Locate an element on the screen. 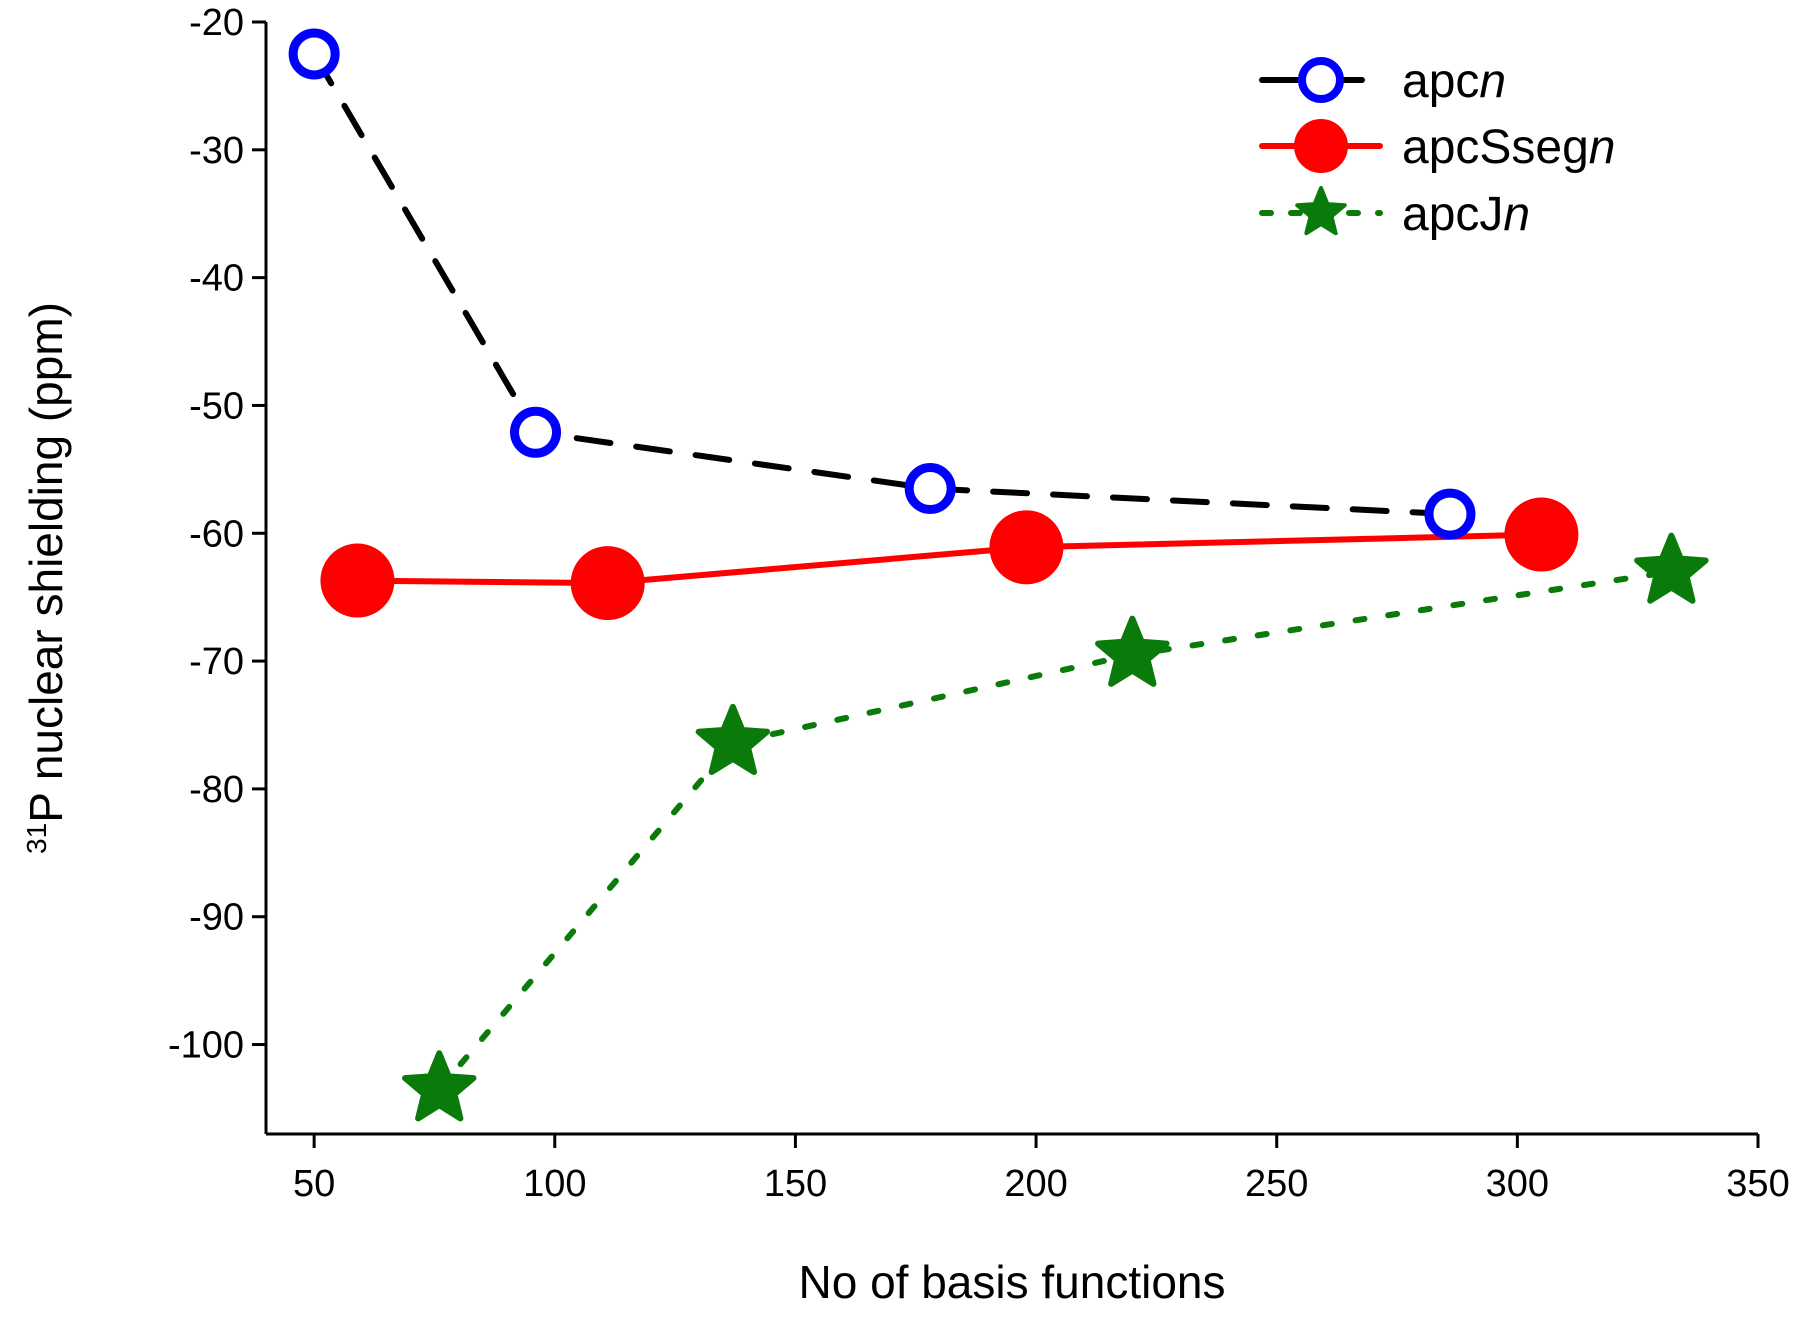 The image size is (1807, 1318). y-tick-label: -70 is located at coordinates (216, 662).